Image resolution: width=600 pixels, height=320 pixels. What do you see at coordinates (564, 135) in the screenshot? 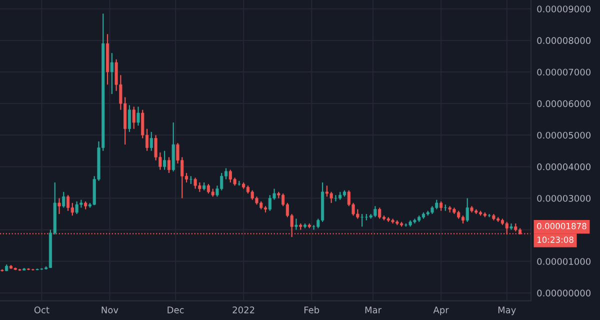
I see `y-tick-label: 0.00005000` at bounding box center [564, 135].